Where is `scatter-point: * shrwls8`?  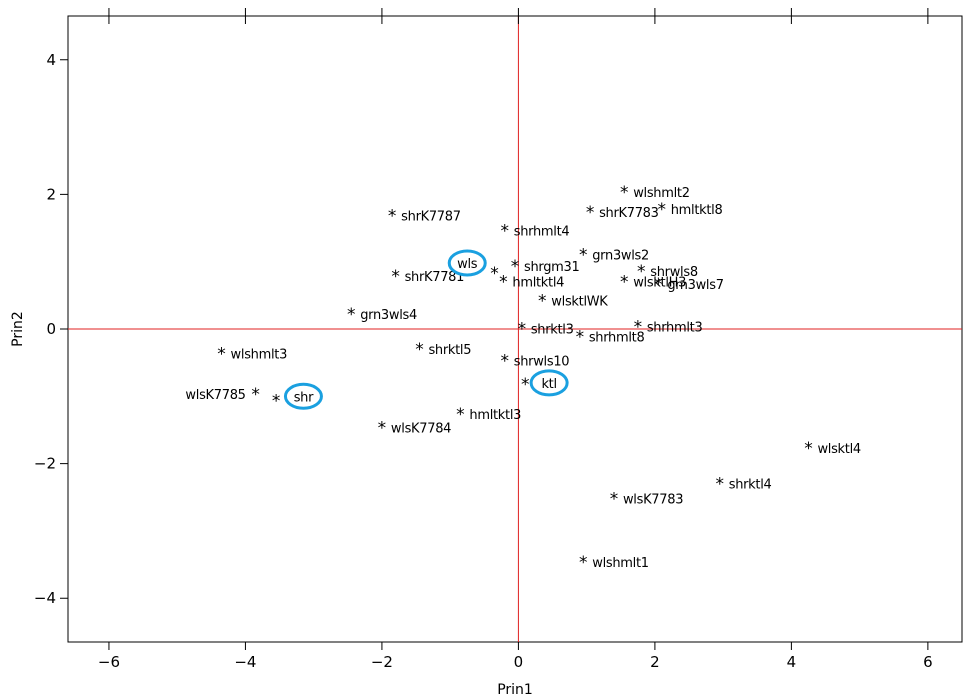
scatter-point: * shrwls8 is located at coordinates (667, 272).